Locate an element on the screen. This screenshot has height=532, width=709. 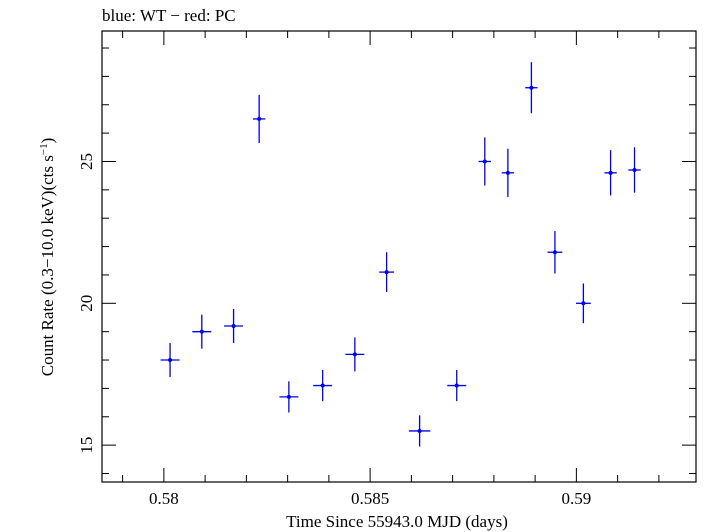
y-tick-label: 25 is located at coordinates (86, 161).